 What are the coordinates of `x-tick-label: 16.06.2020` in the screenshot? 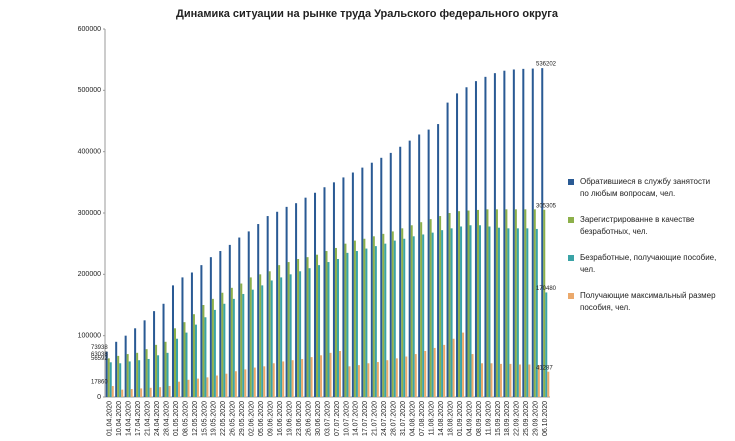 It's located at (280, 418).